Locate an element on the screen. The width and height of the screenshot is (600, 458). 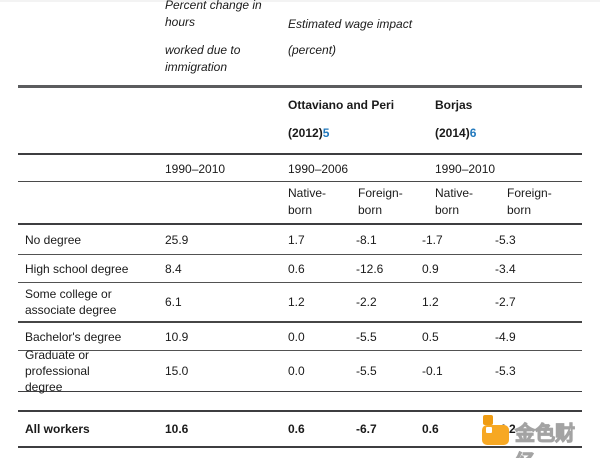
table-row-all-workers: All workers 10.6 0.6 -6.7 0.6 -4.2 is located at coordinates (300, 430).